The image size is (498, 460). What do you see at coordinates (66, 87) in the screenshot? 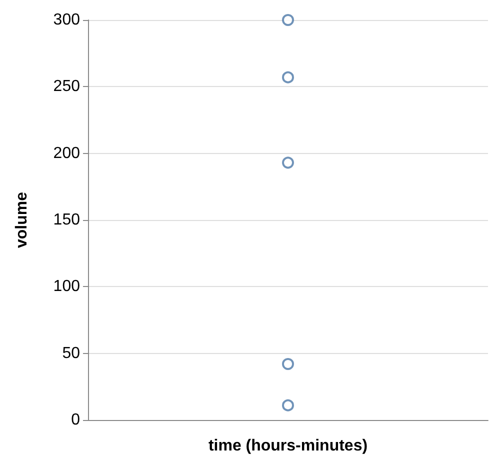
I see `y-tick-label: 250` at bounding box center [66, 87].